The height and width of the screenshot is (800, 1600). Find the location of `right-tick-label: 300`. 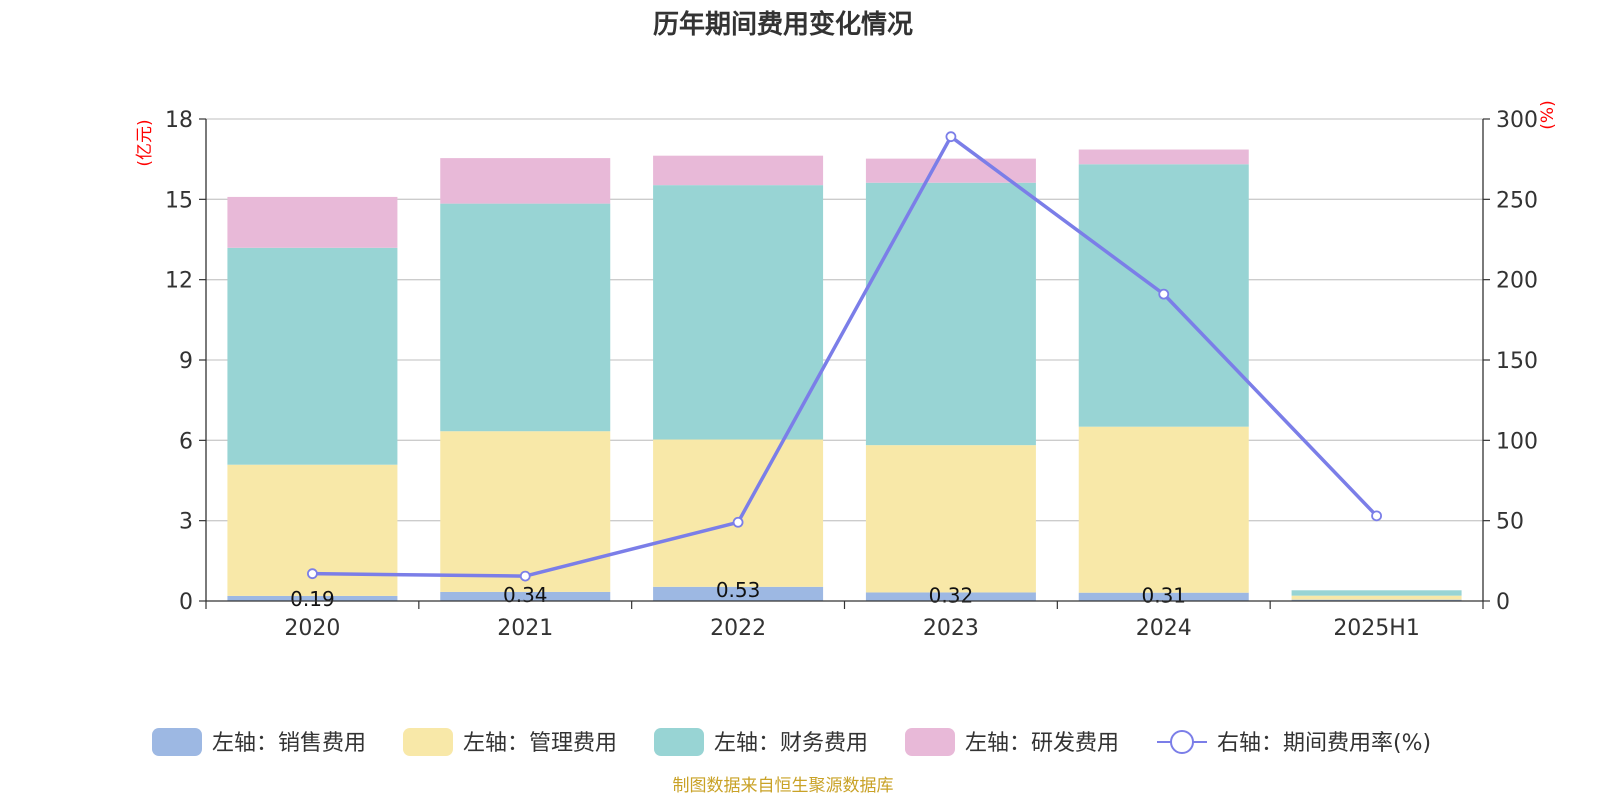

right-tick-label: 300 is located at coordinates (1517, 120).